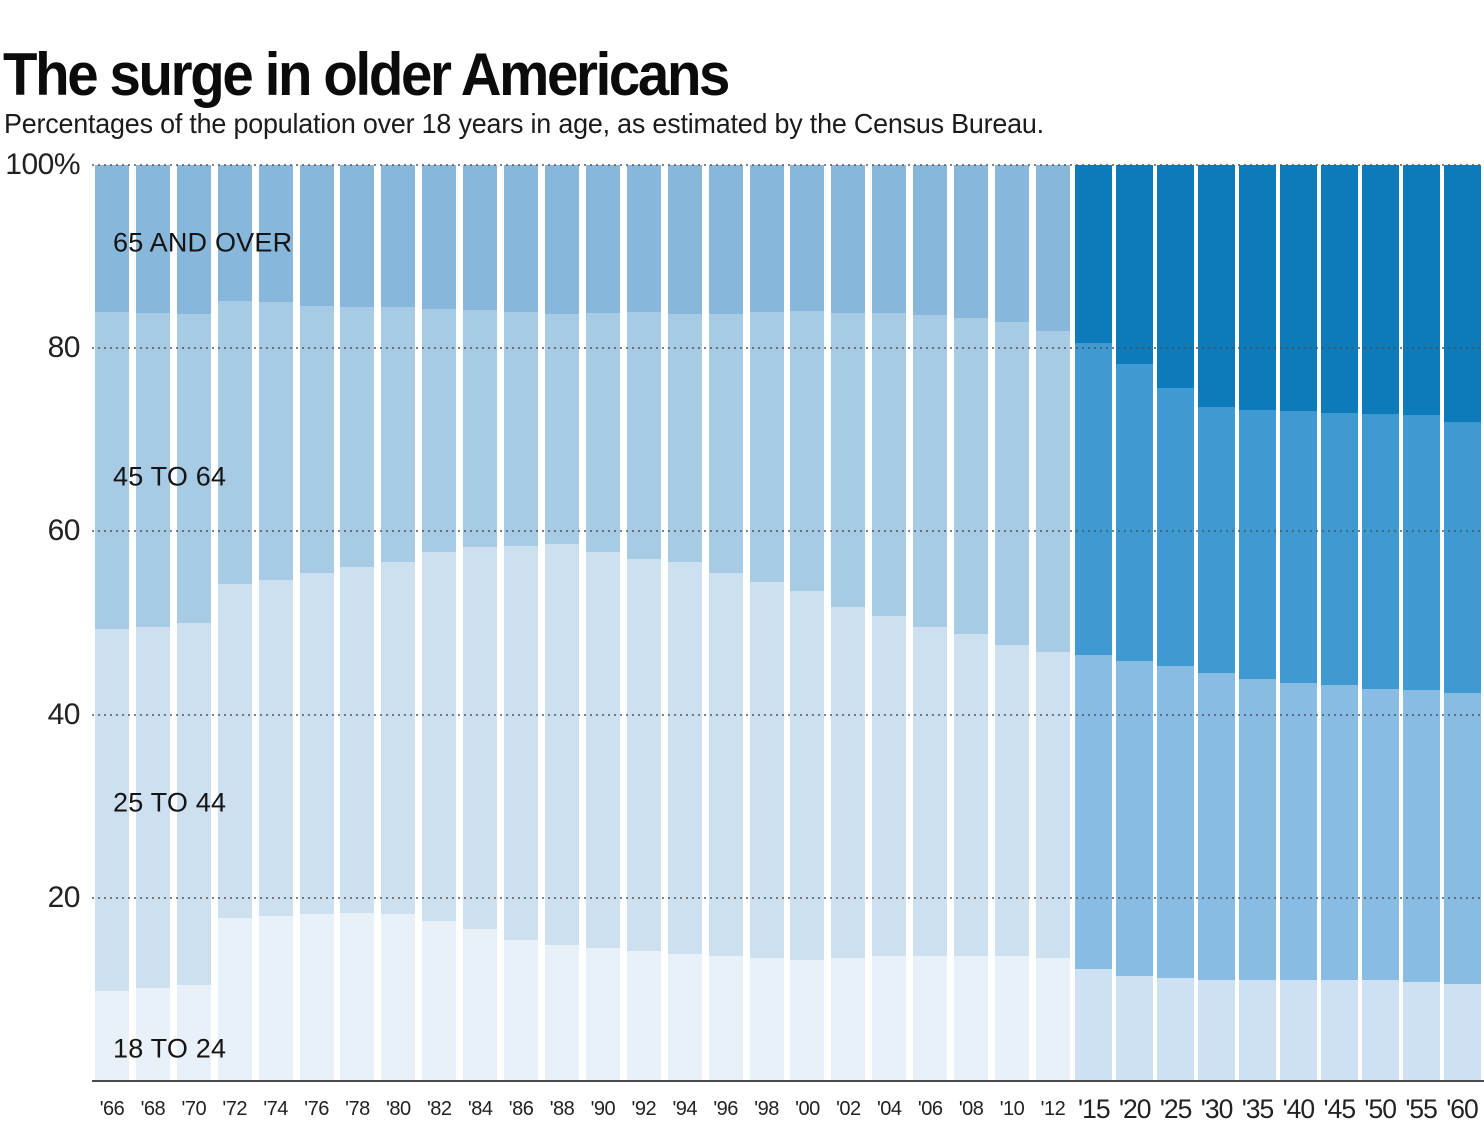 This screenshot has width=1484, height=1129. Describe the element at coordinates (1340, 1109) in the screenshot. I see `x-tick-label: '45` at that location.